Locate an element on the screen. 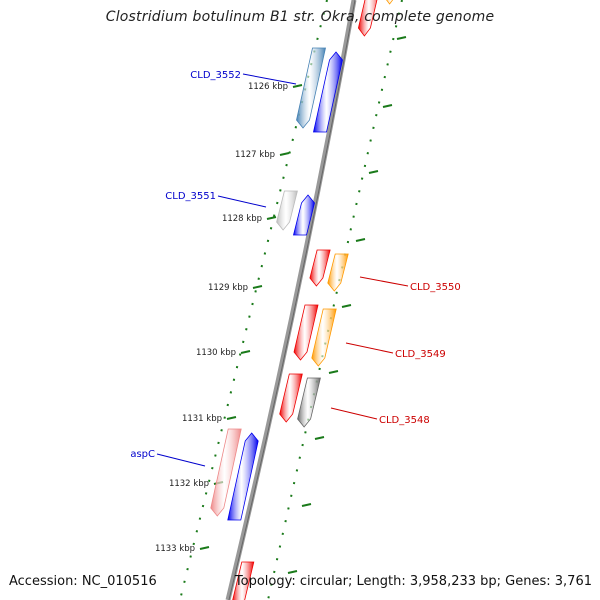  ruler-label: 1130 kbp is located at coordinates (216, 353).